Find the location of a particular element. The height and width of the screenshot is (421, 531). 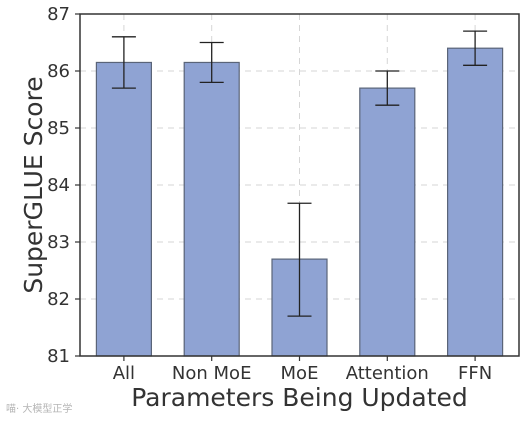

bar-attention is located at coordinates (387, 222).